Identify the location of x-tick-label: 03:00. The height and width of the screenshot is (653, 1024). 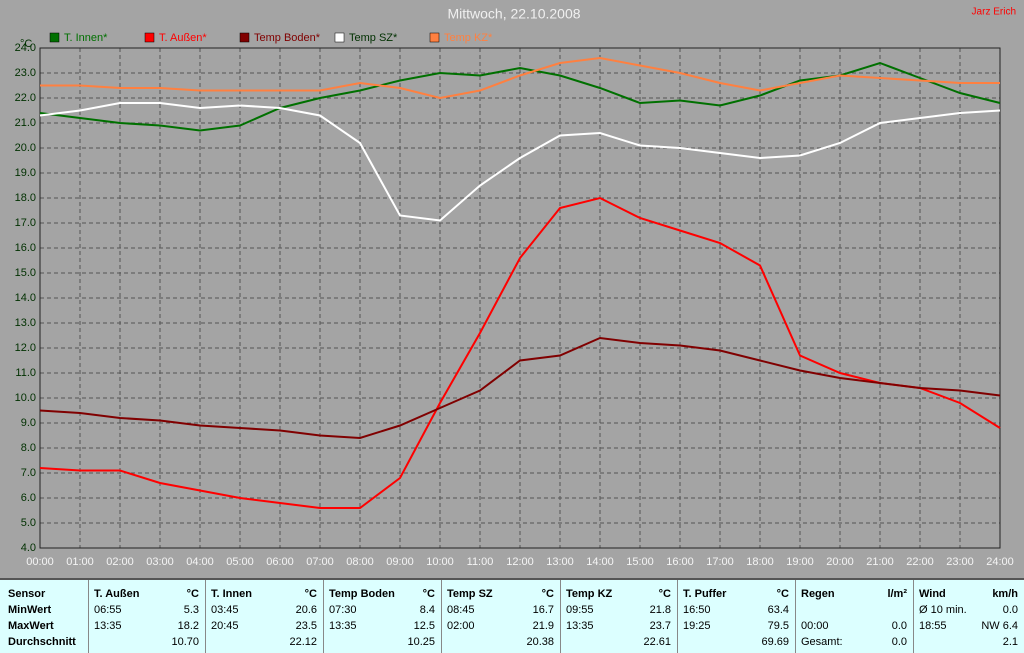
(160, 562).